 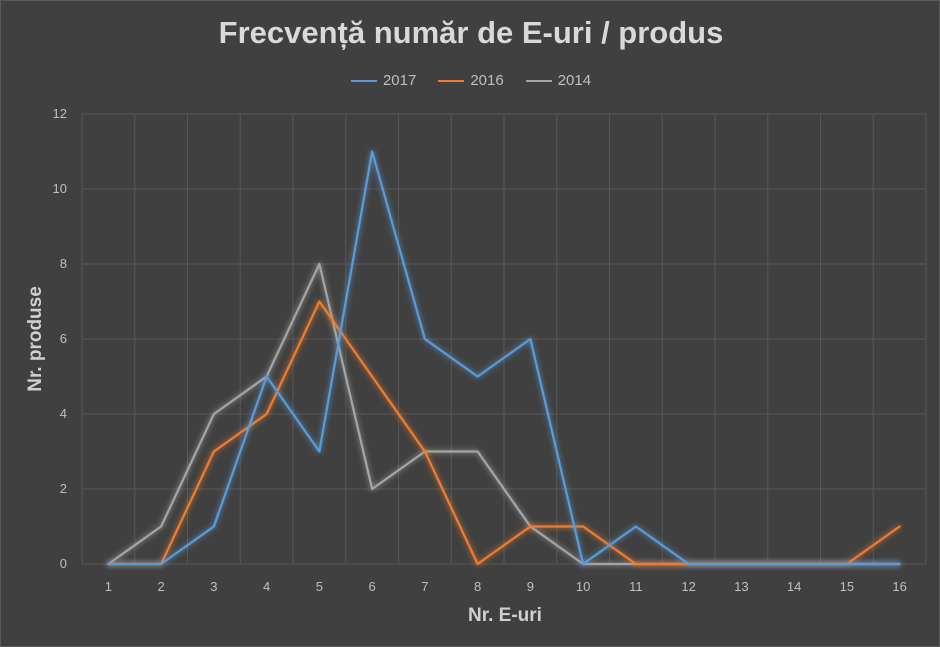 What do you see at coordinates (319, 586) in the screenshot?
I see `x-tick-label-4: 5` at bounding box center [319, 586].